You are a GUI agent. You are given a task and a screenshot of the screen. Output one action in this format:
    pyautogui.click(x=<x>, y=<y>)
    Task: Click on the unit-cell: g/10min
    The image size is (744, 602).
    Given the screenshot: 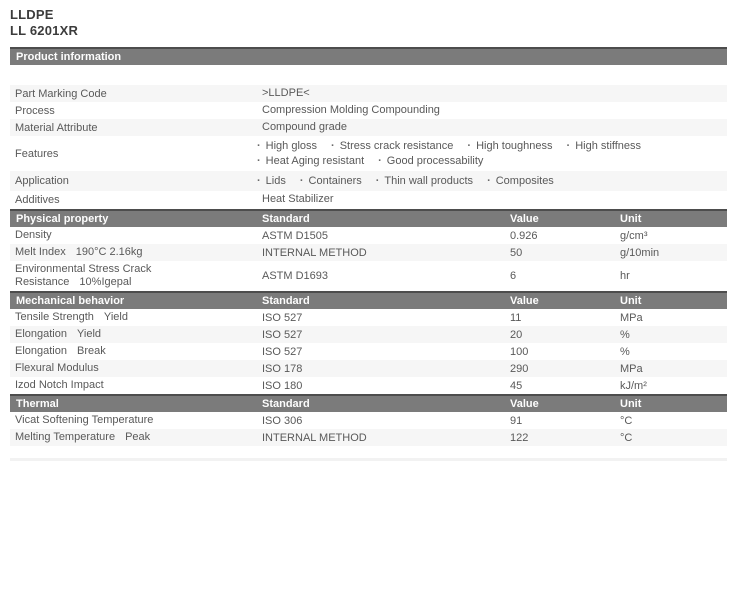 What is the action you would take?
    pyautogui.click(x=640, y=252)
    